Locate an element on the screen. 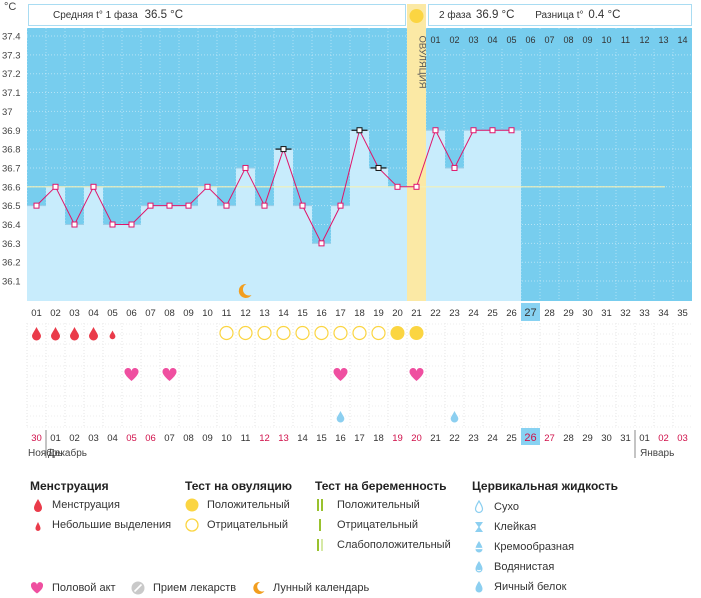 Image resolution: width=701 pixels, height=598 pixels. cycle-day-label: 22 is located at coordinates (435, 313).